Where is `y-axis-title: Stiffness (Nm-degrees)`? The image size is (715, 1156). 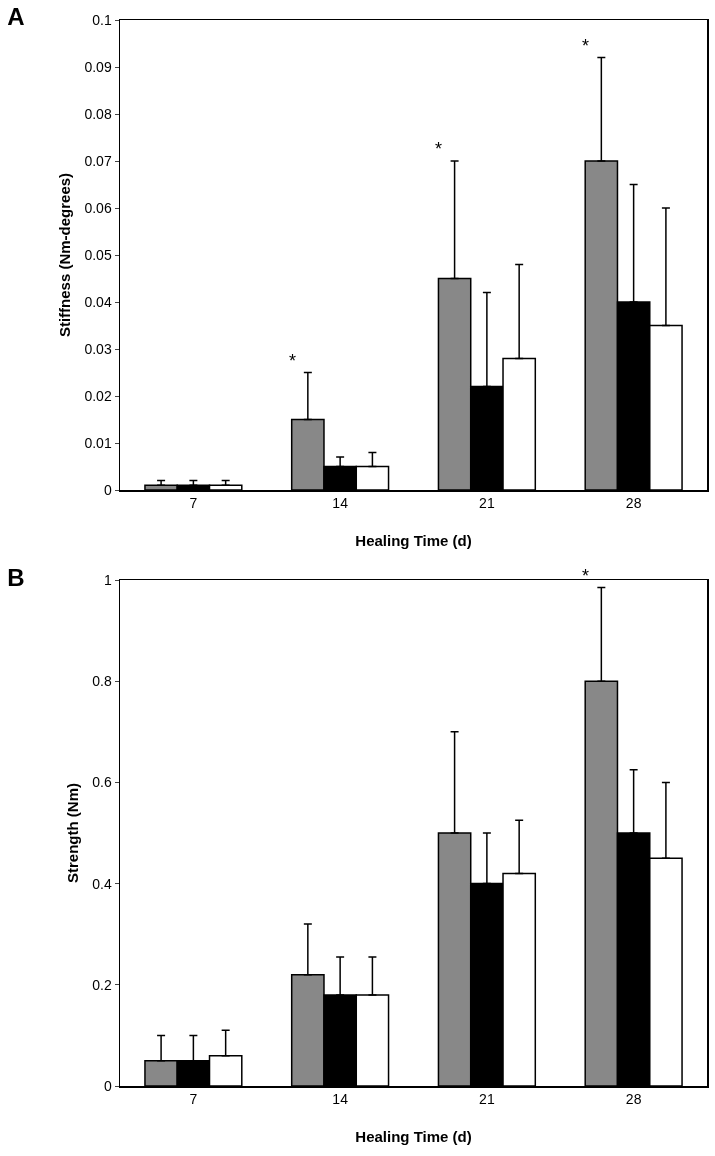
y-axis-title: Stiffness (Nm-degrees) is located at coordinates (64, 255).